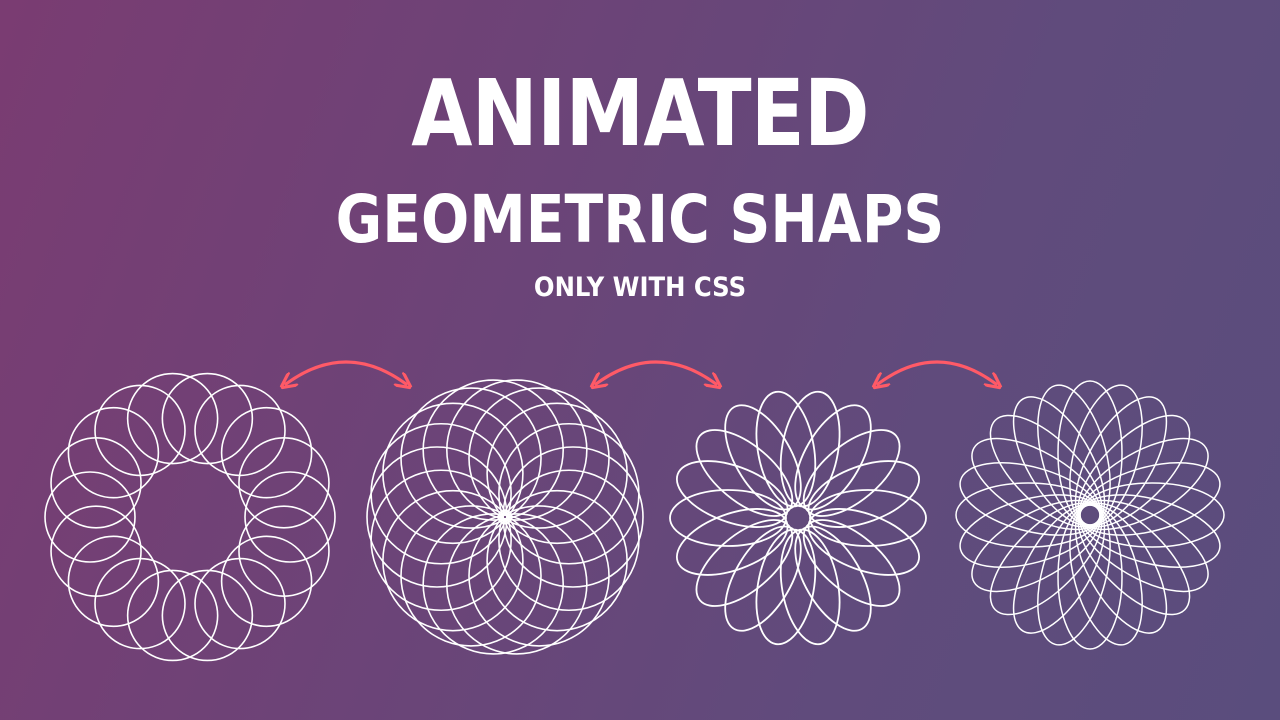  What do you see at coordinates (190, 517) in the screenshot?
I see `ring-of-circles-shape` at bounding box center [190, 517].